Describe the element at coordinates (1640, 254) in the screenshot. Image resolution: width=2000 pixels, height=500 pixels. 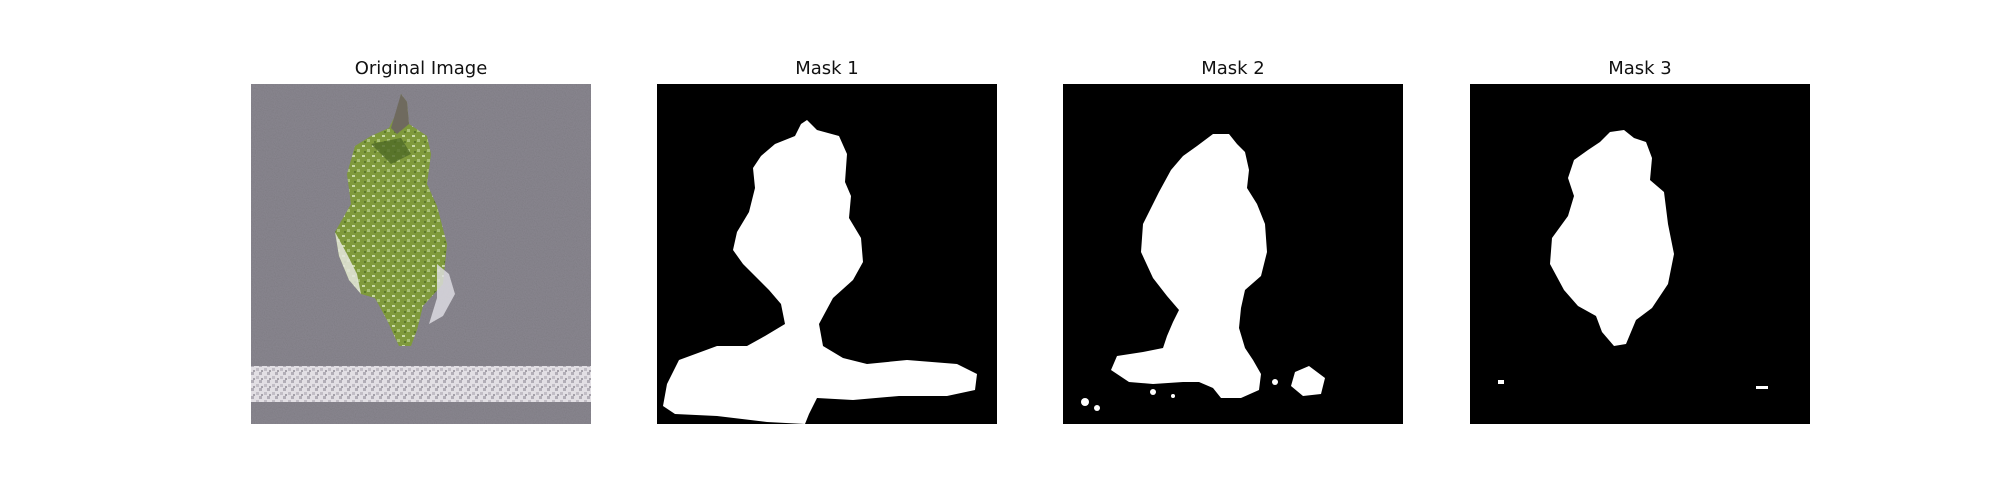
I see `mask-3-image` at that location.